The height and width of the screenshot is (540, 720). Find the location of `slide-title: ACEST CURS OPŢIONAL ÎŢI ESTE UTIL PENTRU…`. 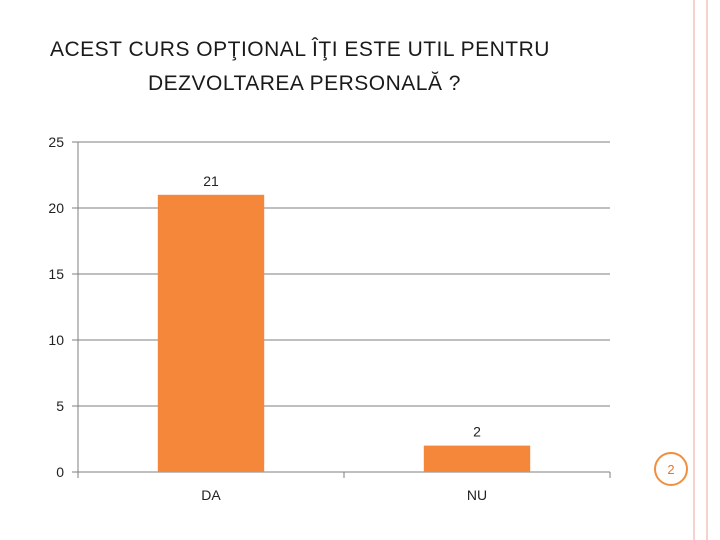

slide-title: ACEST CURS OPŢIONAL ÎŢI ESTE UTIL PENTRU… is located at coordinates (340, 67).